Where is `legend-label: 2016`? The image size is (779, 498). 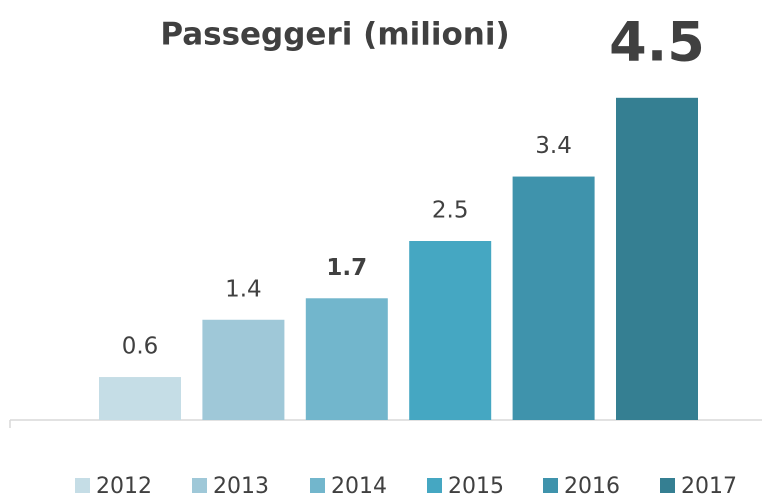
legend-label: 2016 is located at coordinates (592, 486).